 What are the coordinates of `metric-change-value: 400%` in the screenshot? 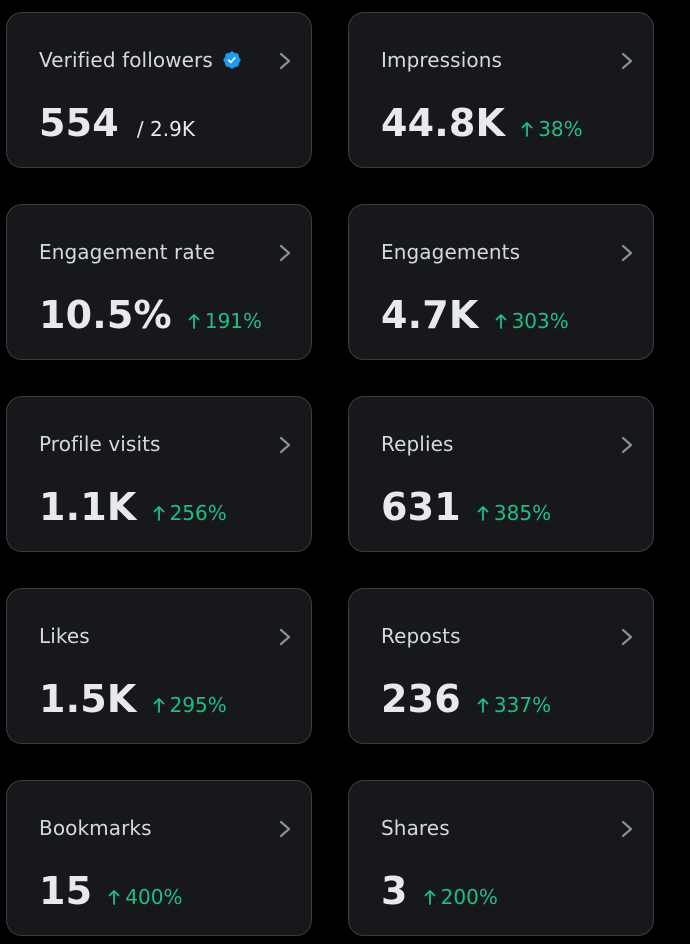 It's located at (154, 897).